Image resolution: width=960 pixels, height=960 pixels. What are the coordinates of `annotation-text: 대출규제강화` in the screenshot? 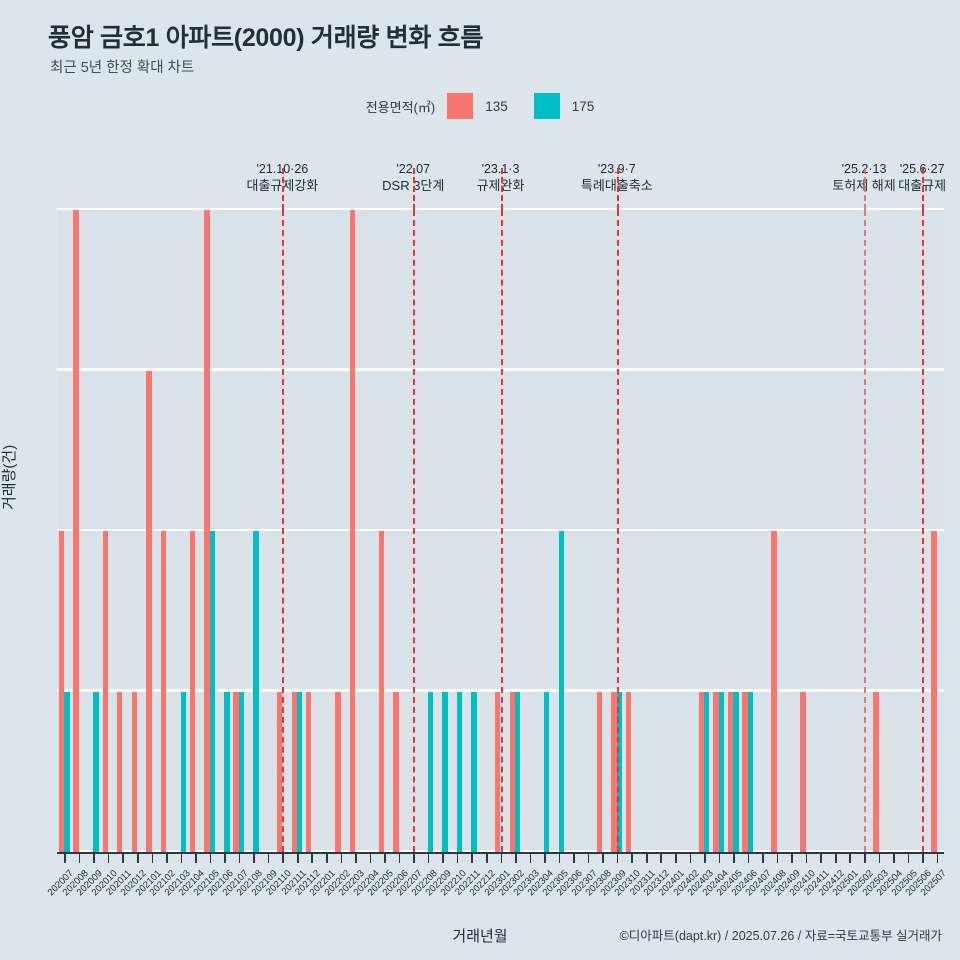 It's located at (282, 185).